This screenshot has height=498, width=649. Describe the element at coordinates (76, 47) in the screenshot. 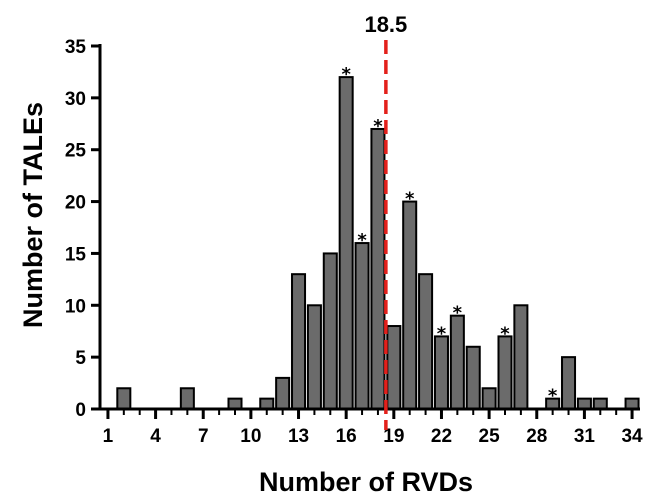

I see `y-tick-label-35: 35` at that location.